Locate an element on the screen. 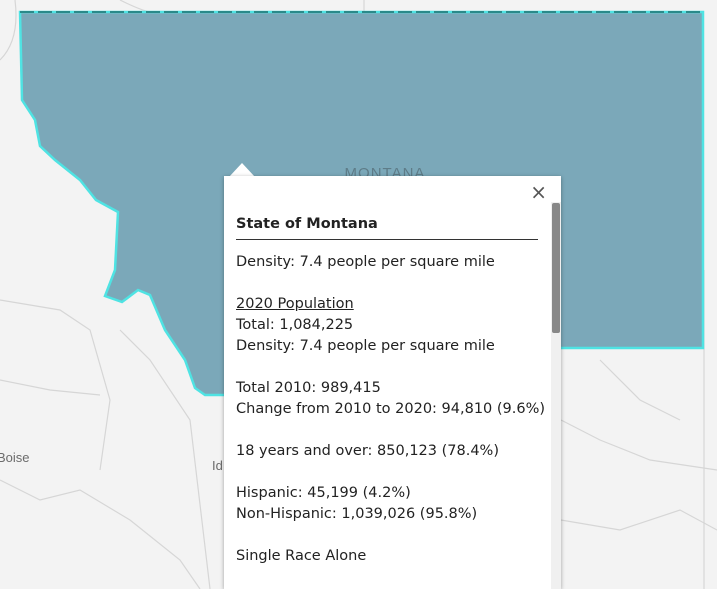 The width and height of the screenshot is (717, 589). popup-paragraph: 18 years and over: 850,123 (78.4%) is located at coordinates (391, 451).